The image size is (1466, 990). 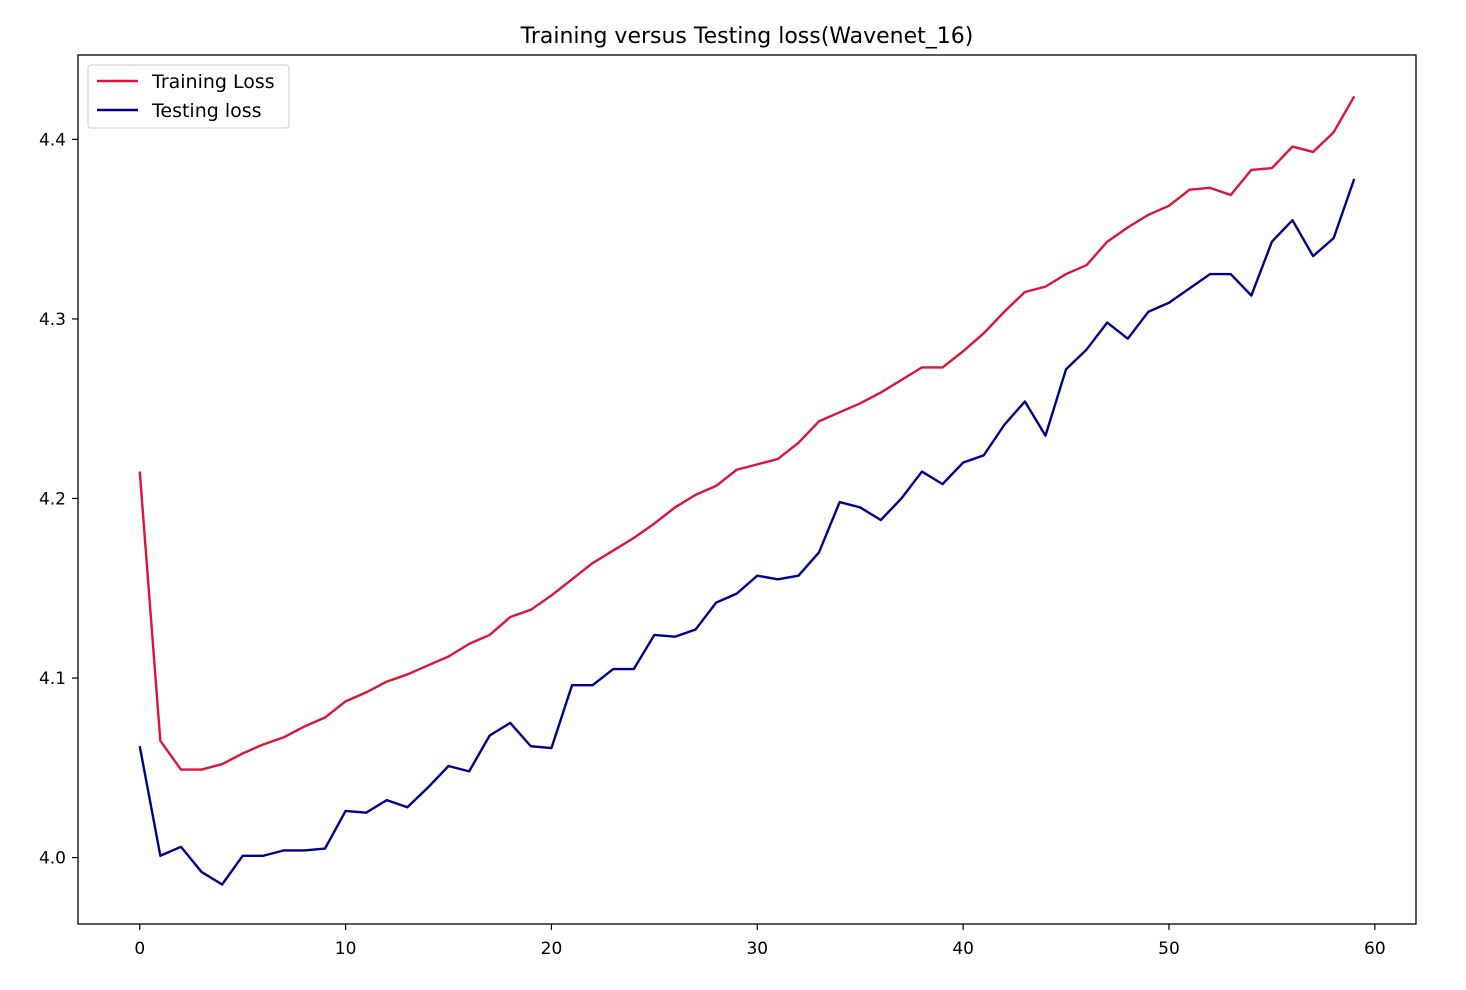 I want to click on x-tick-label: 50, so click(x=1169, y=949).